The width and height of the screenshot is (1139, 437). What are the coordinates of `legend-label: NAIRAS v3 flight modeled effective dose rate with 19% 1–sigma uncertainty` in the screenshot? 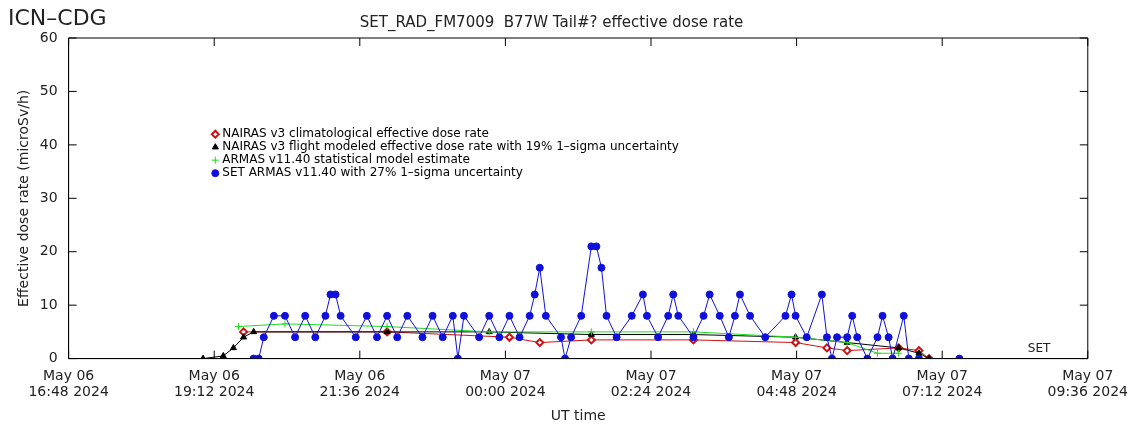 It's located at (450, 146).